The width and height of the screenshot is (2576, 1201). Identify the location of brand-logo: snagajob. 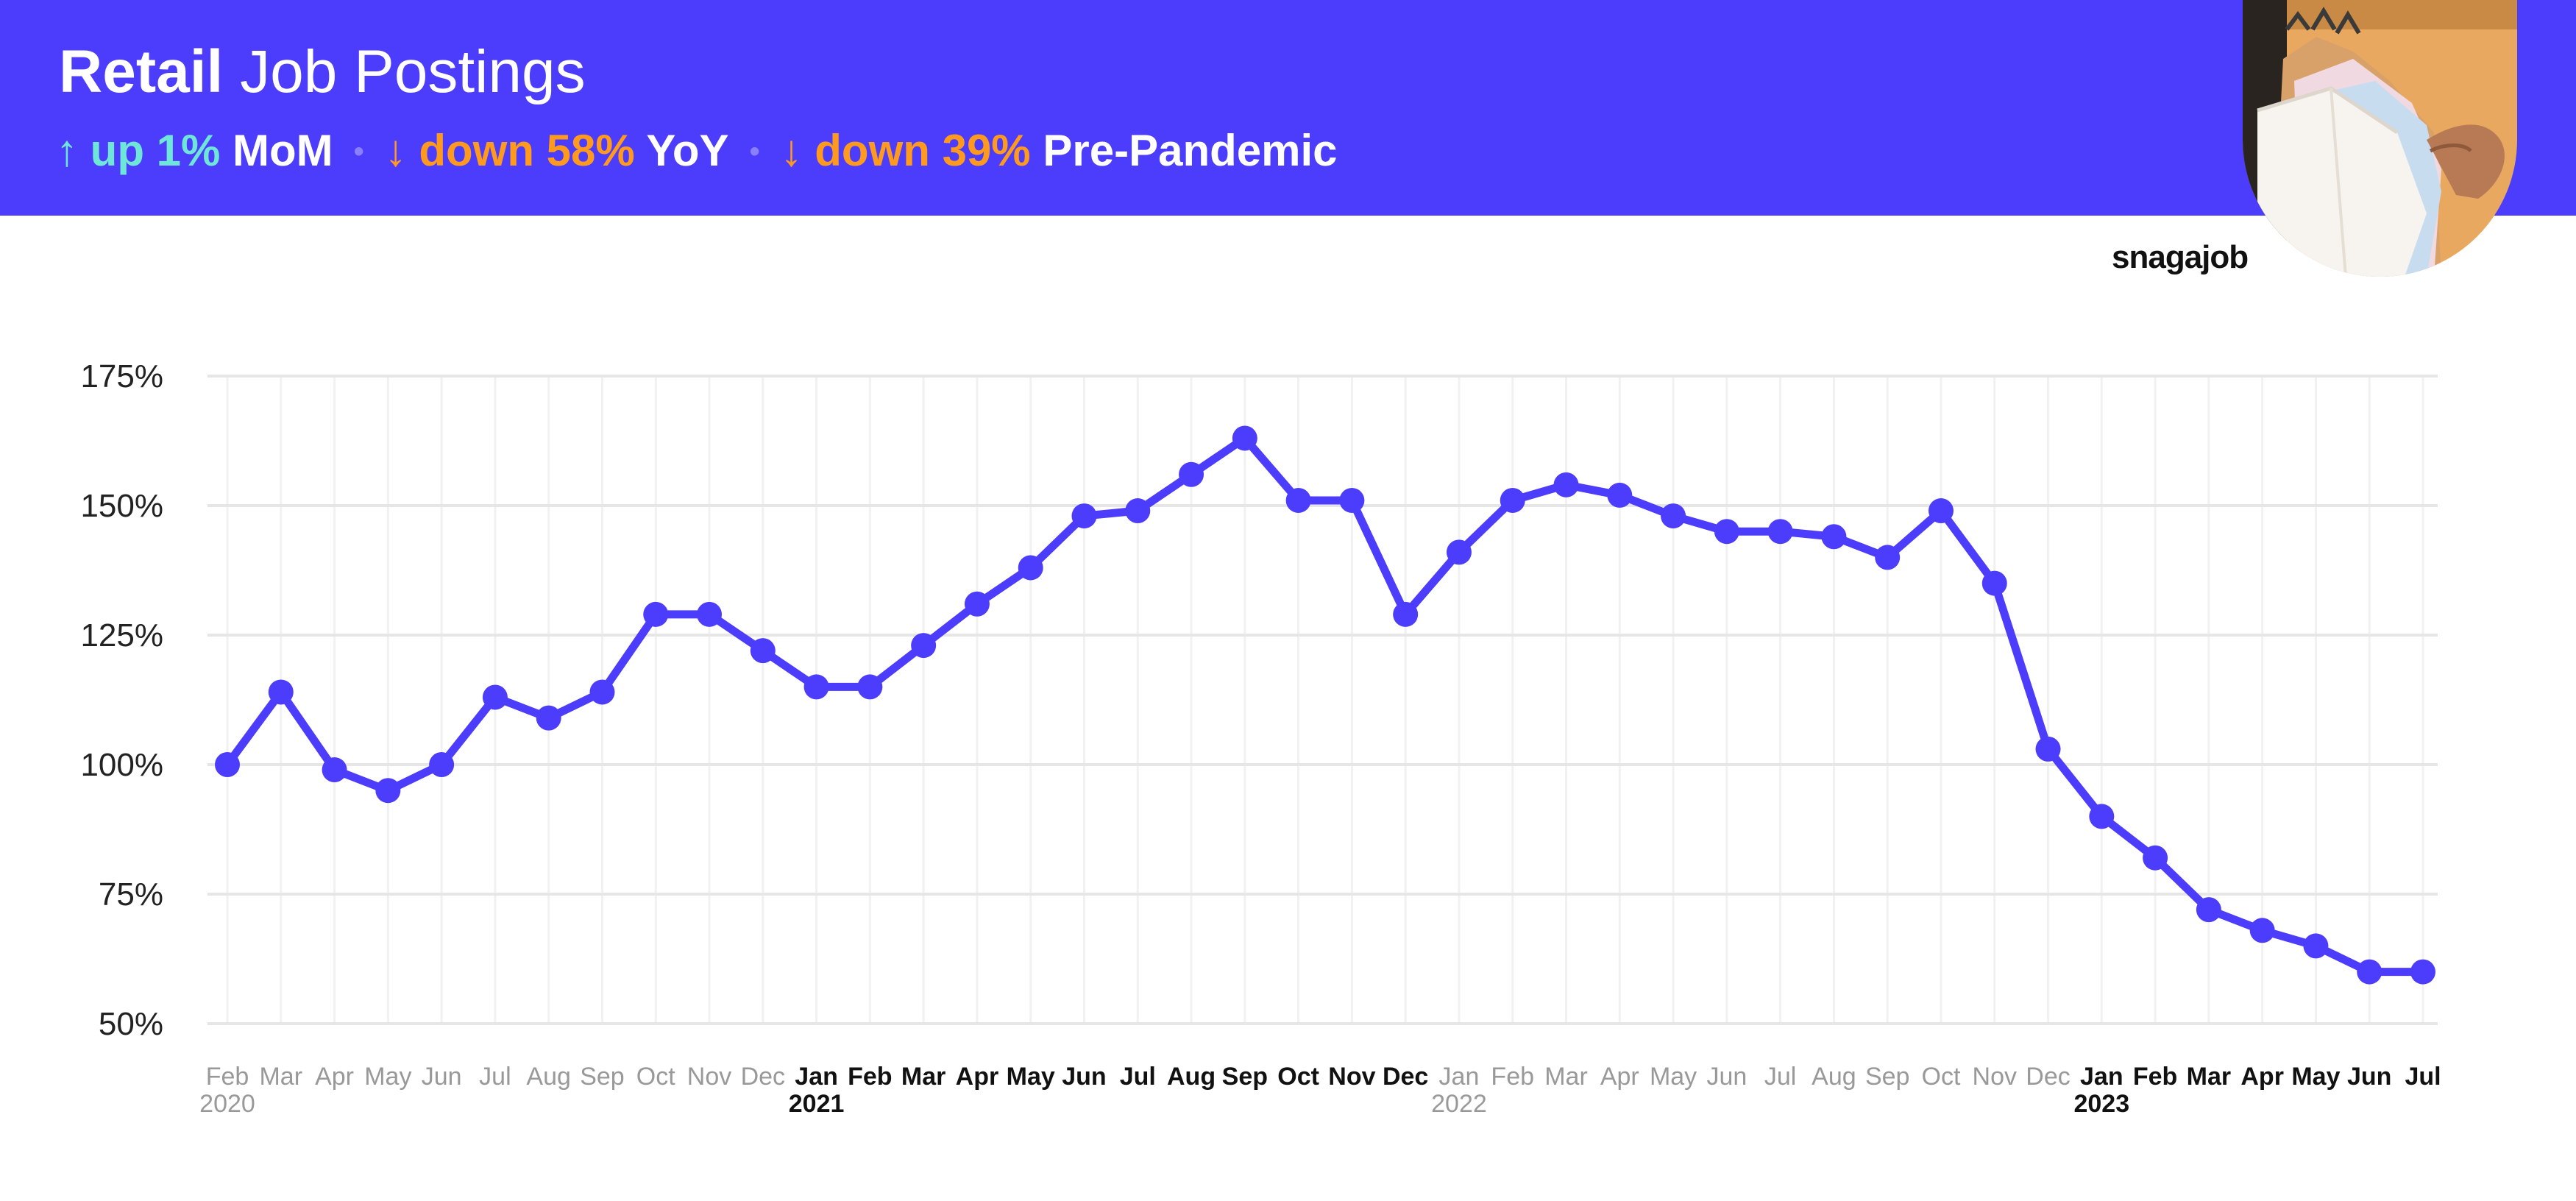
(2180, 257).